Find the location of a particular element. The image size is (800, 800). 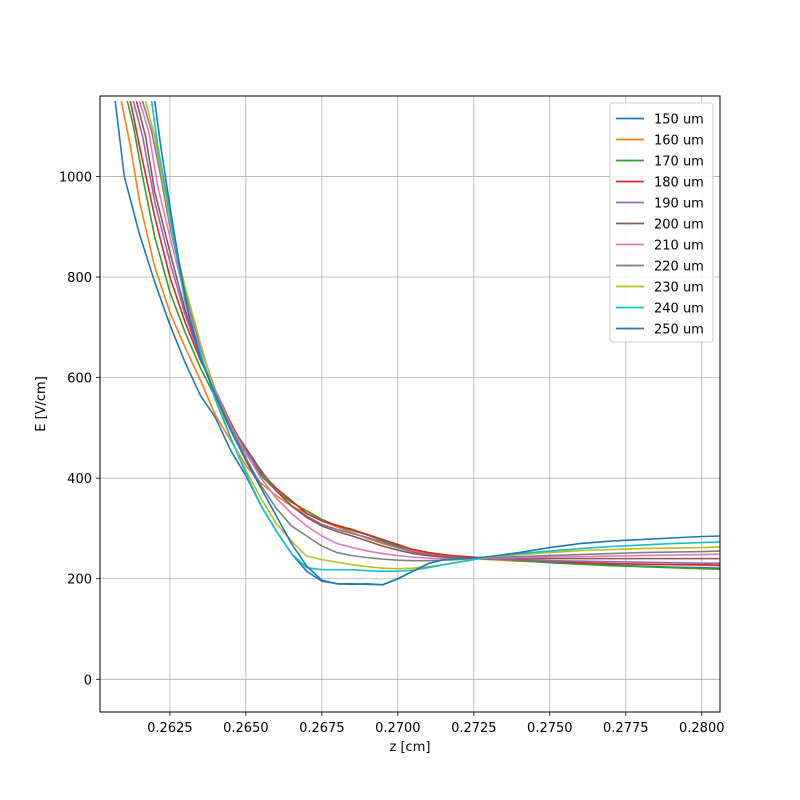

legend-entry-label: 200 um is located at coordinates (679, 225).